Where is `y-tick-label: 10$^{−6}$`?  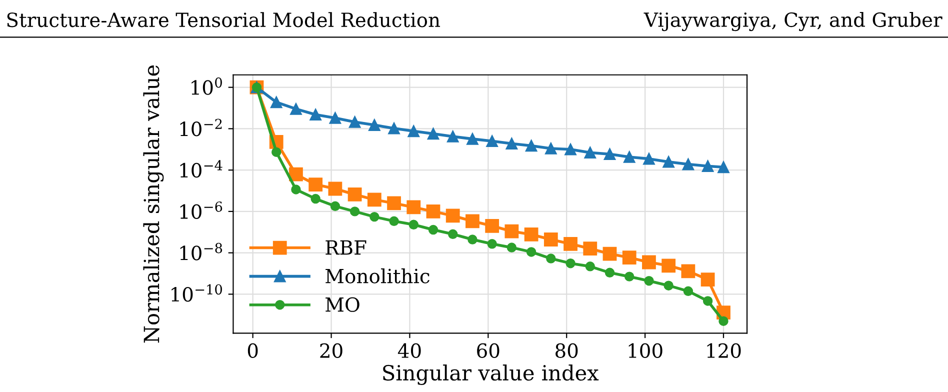 y-tick-label: 10$^{−6}$ is located at coordinates (201, 210).